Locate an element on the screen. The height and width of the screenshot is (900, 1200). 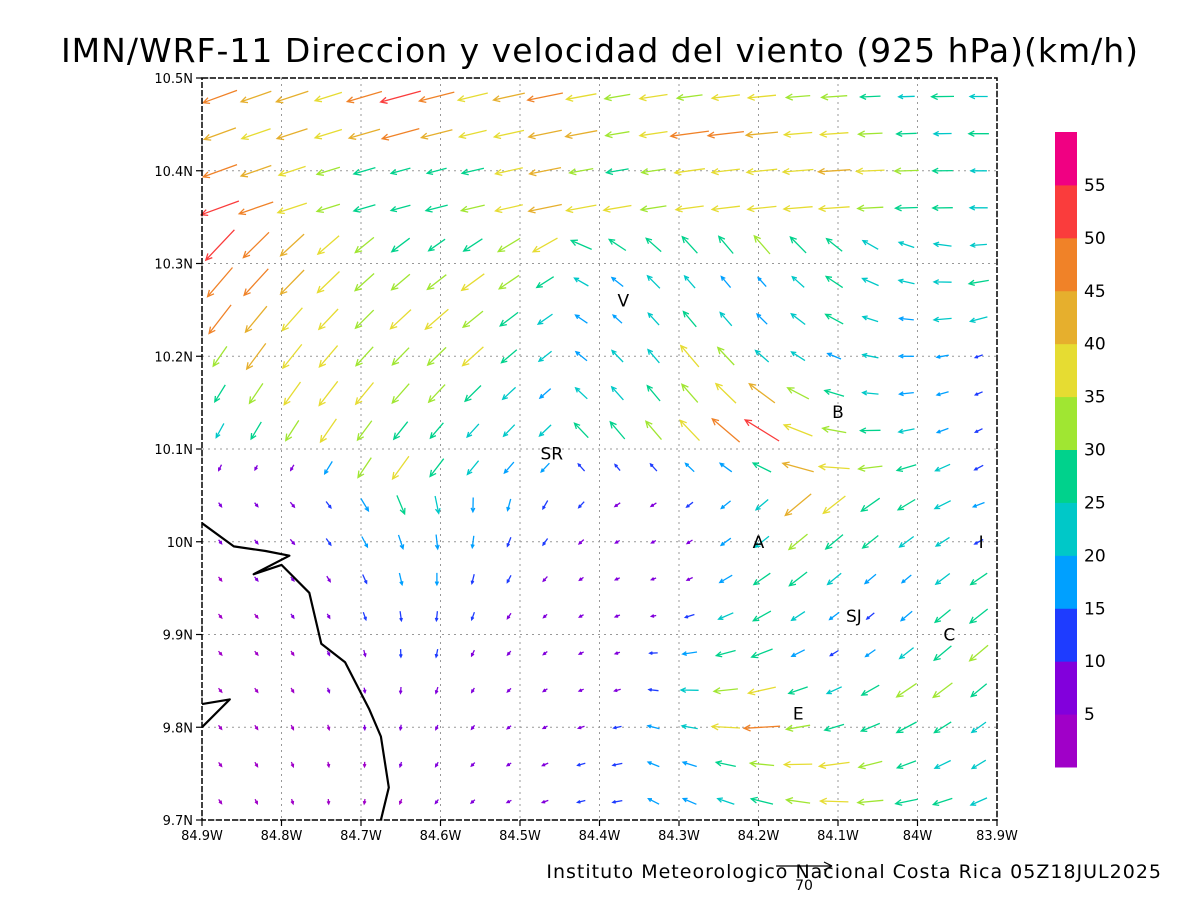
color-legend: 5 10 15 20 25 30 35 40 45 50 55 is located at coordinates (1080, 450).